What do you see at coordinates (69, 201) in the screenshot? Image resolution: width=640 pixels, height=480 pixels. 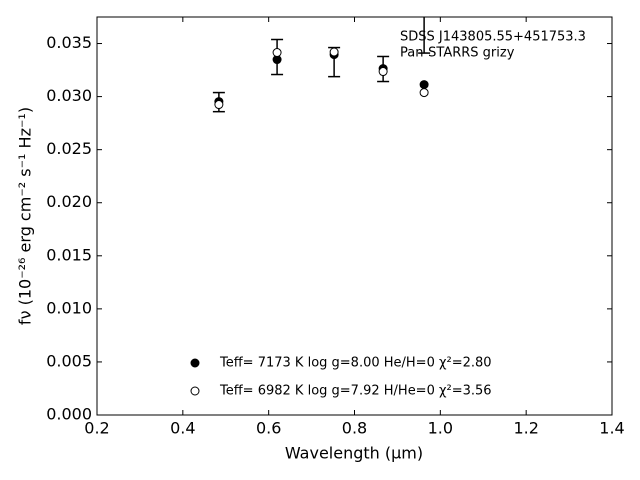 I see `y-tick-label: 0.020` at bounding box center [69, 201].